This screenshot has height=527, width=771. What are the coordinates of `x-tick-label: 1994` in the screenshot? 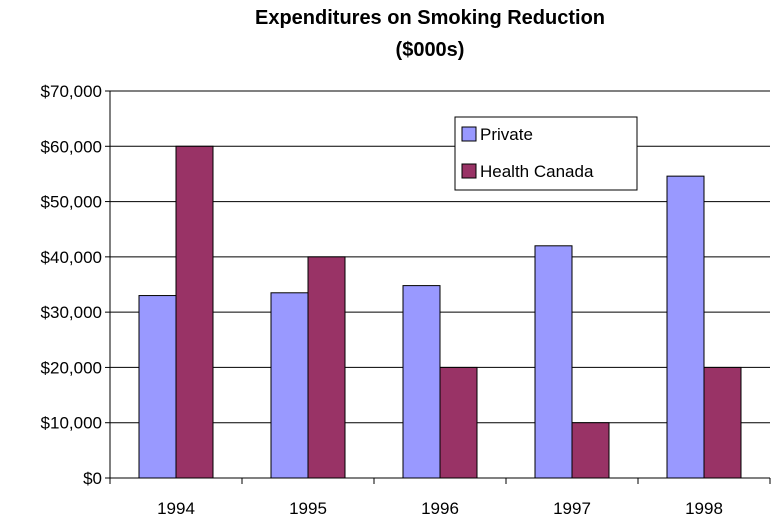 It's located at (176, 508).